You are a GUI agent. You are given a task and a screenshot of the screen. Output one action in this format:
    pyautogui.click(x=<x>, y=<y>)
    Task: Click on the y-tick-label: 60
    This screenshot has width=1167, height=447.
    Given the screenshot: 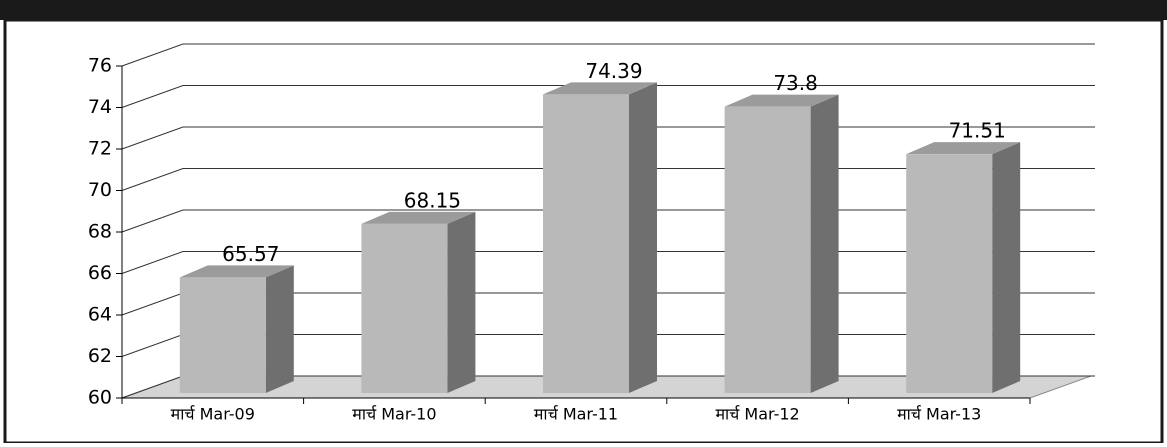 What is the action you would take?
    pyautogui.click(x=100, y=398)
    